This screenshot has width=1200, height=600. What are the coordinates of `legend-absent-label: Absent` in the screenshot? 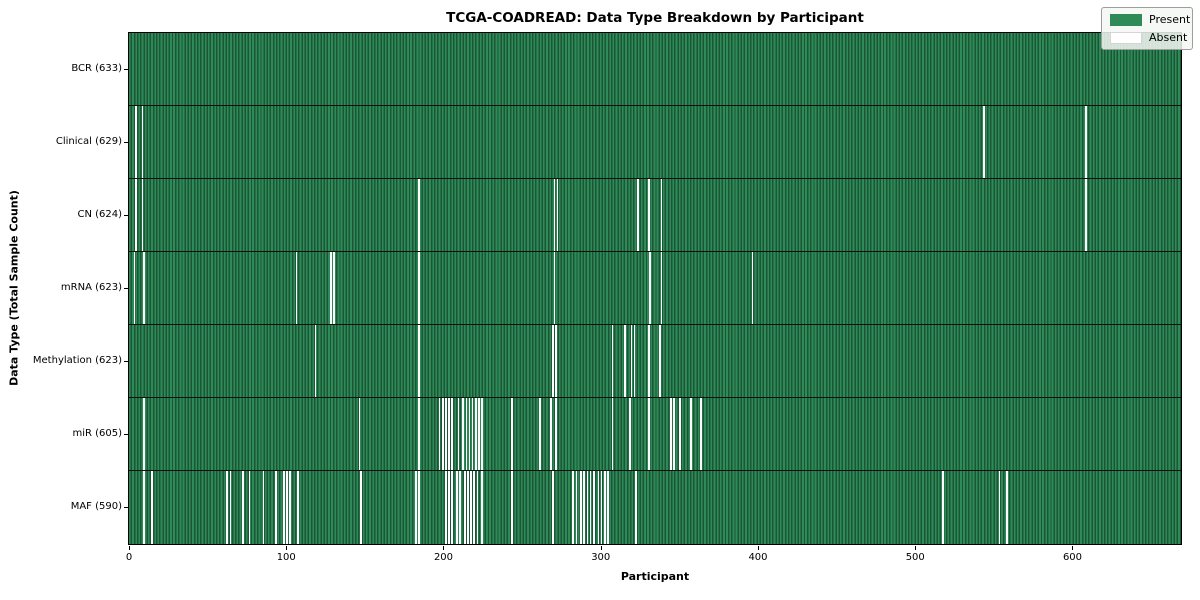 It's located at (1168, 37).